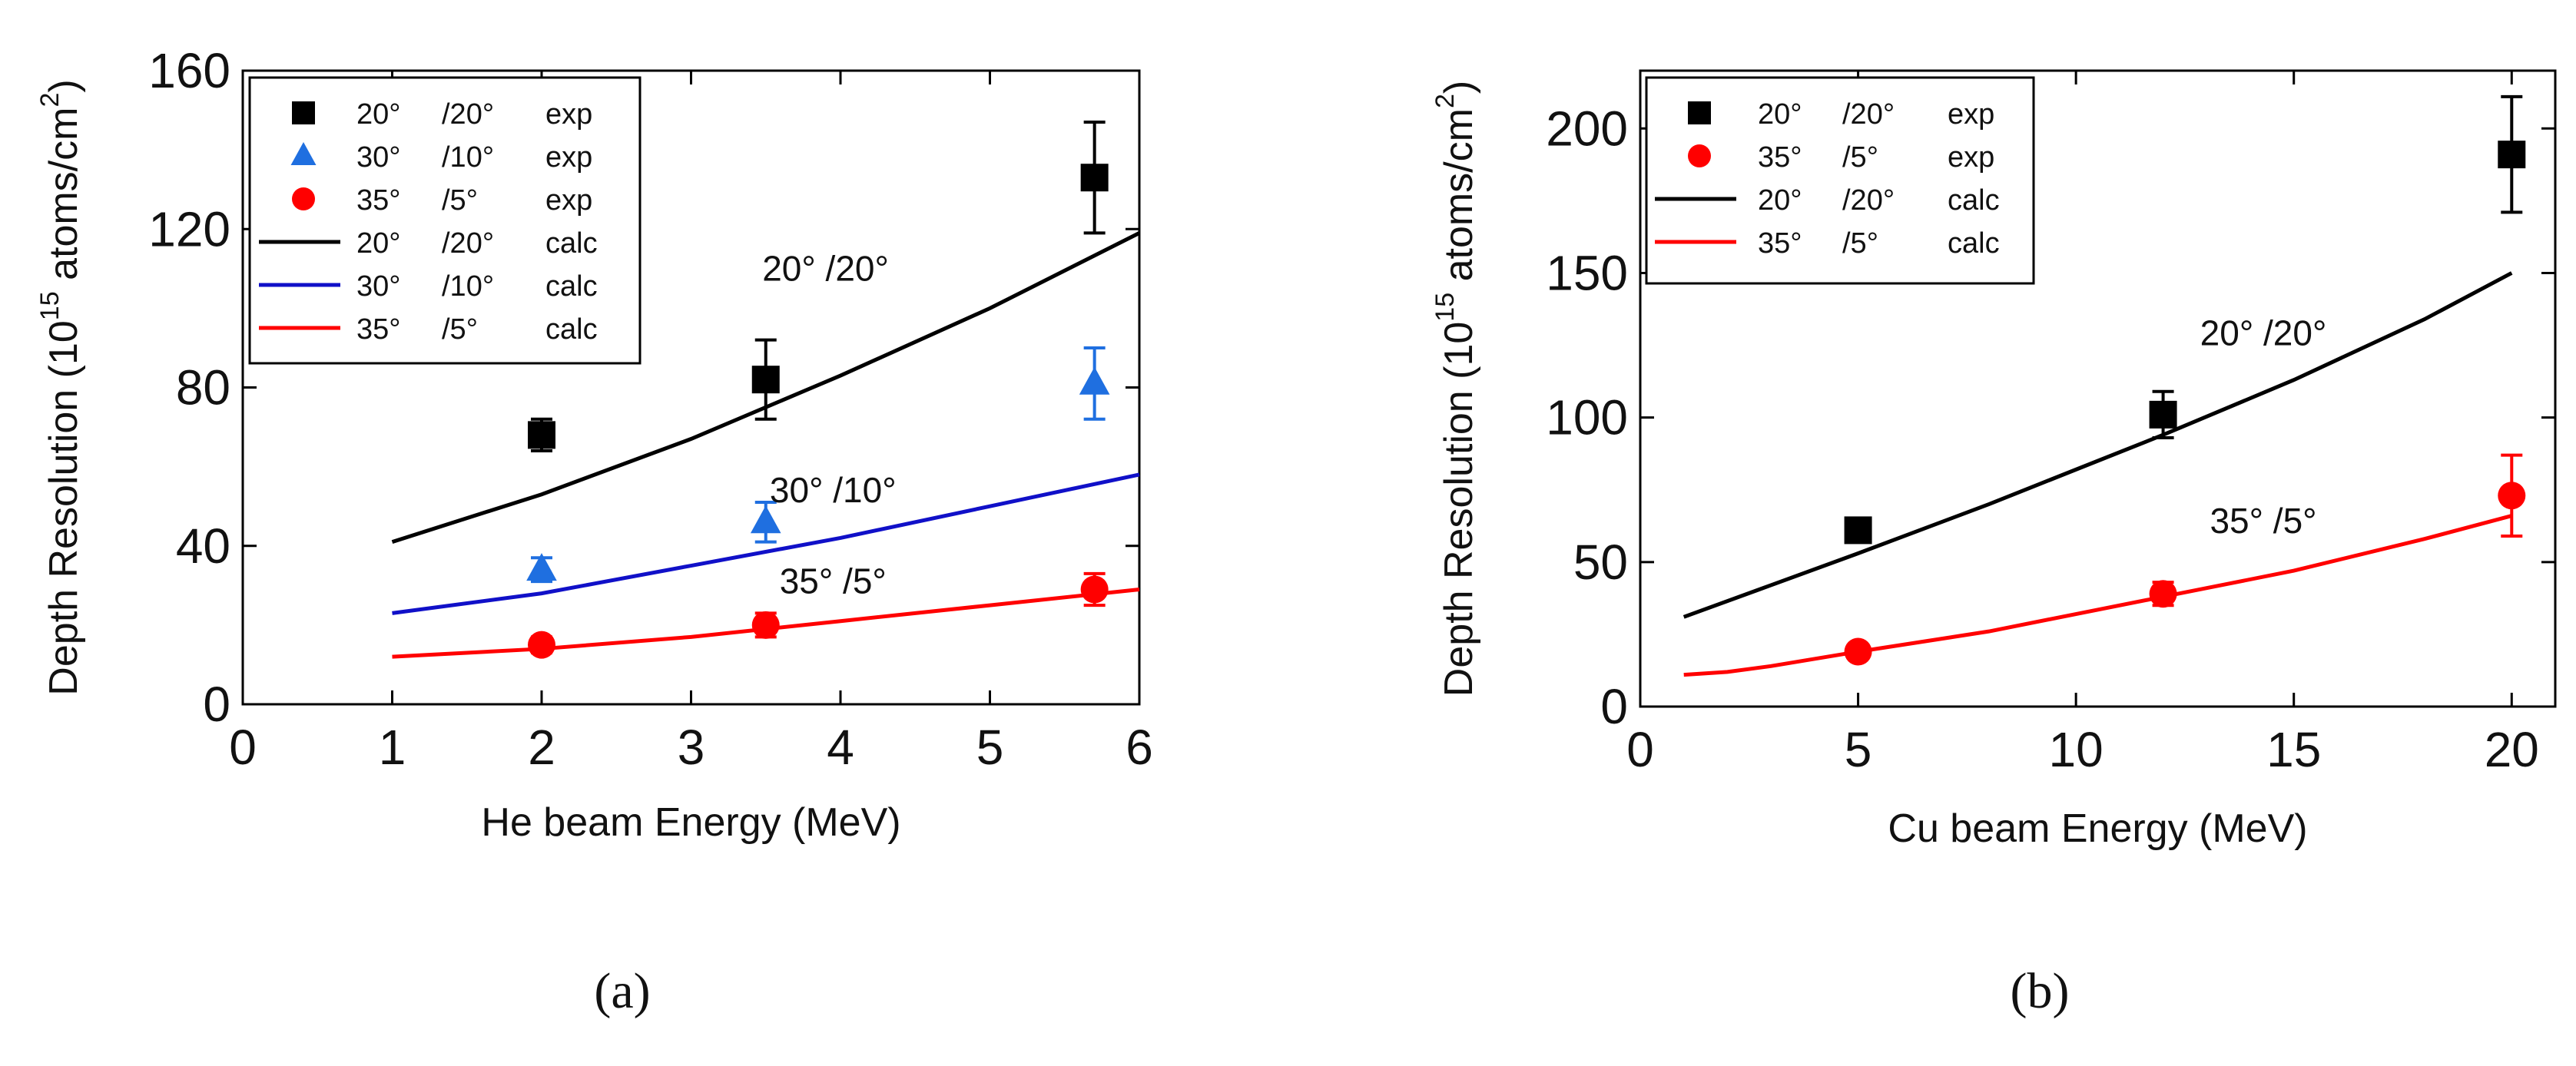 Image resolution: width=2576 pixels, height=1066 pixels. I want to click on x-axis-title: Cu beam Energy (MeV), so click(2097, 829).